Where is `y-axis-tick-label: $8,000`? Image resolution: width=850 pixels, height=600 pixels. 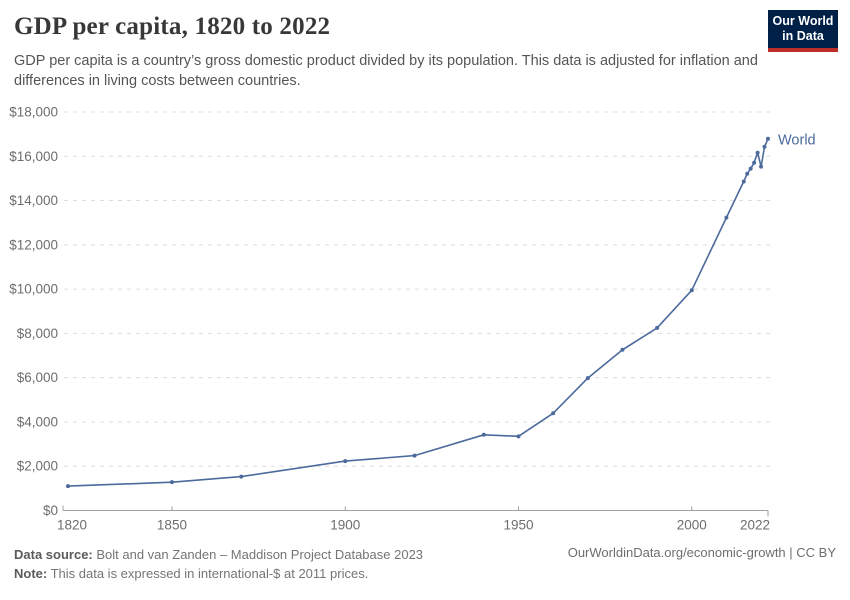 y-axis-tick-label: $8,000 is located at coordinates (37, 333).